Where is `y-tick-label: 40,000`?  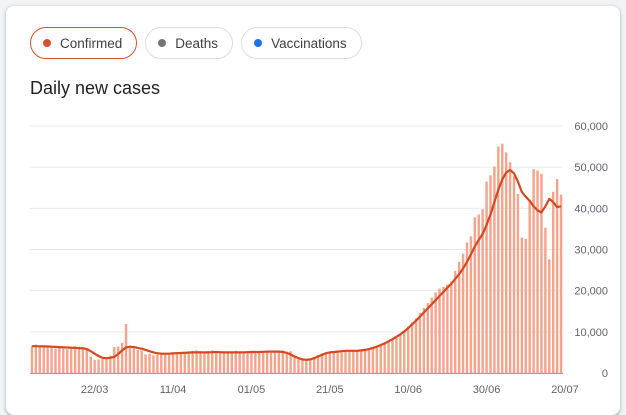
y-tick-label: 40,000 is located at coordinates (591, 209).